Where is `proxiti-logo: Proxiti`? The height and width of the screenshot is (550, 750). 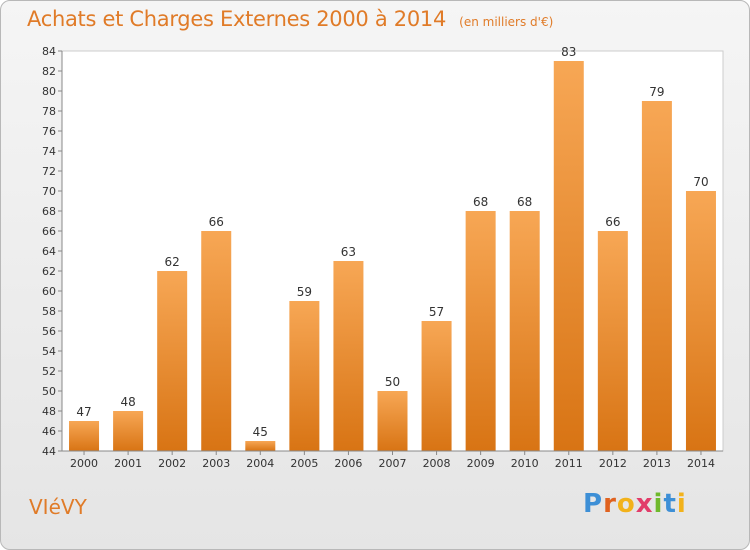
proxiti-logo: Proxiti is located at coordinates (635, 504).